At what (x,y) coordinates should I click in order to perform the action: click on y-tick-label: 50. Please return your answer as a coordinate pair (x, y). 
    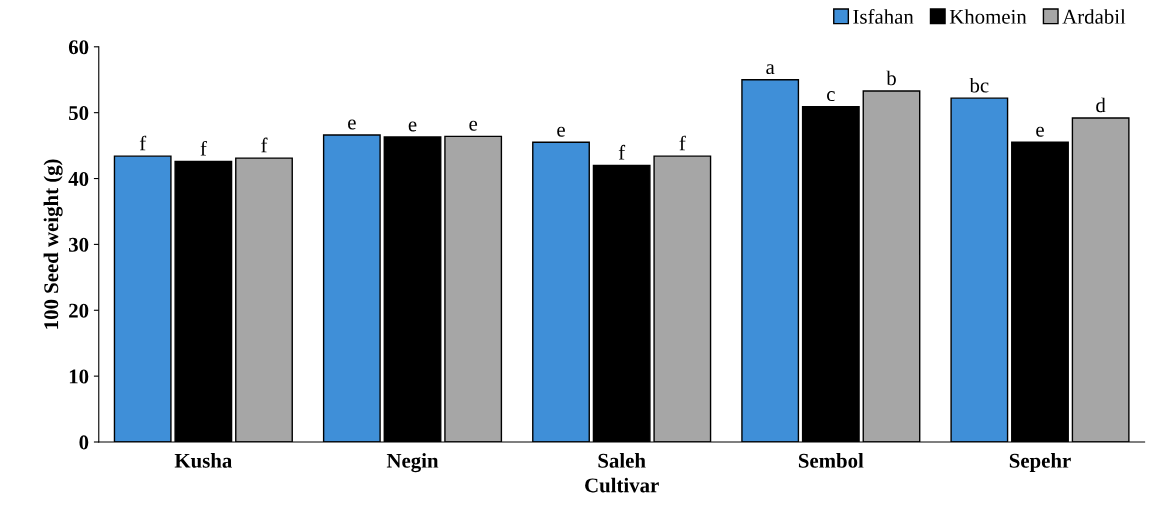
    Looking at the image, I should click on (79, 113).